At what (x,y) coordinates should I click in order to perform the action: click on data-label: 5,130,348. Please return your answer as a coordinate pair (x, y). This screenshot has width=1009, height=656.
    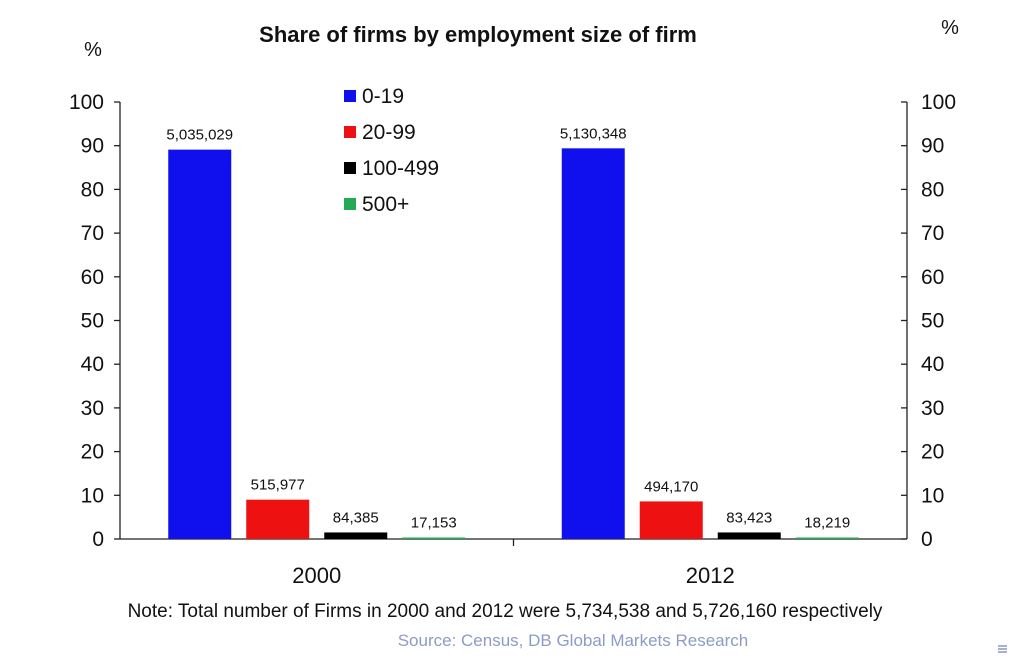
    Looking at the image, I should click on (593, 133).